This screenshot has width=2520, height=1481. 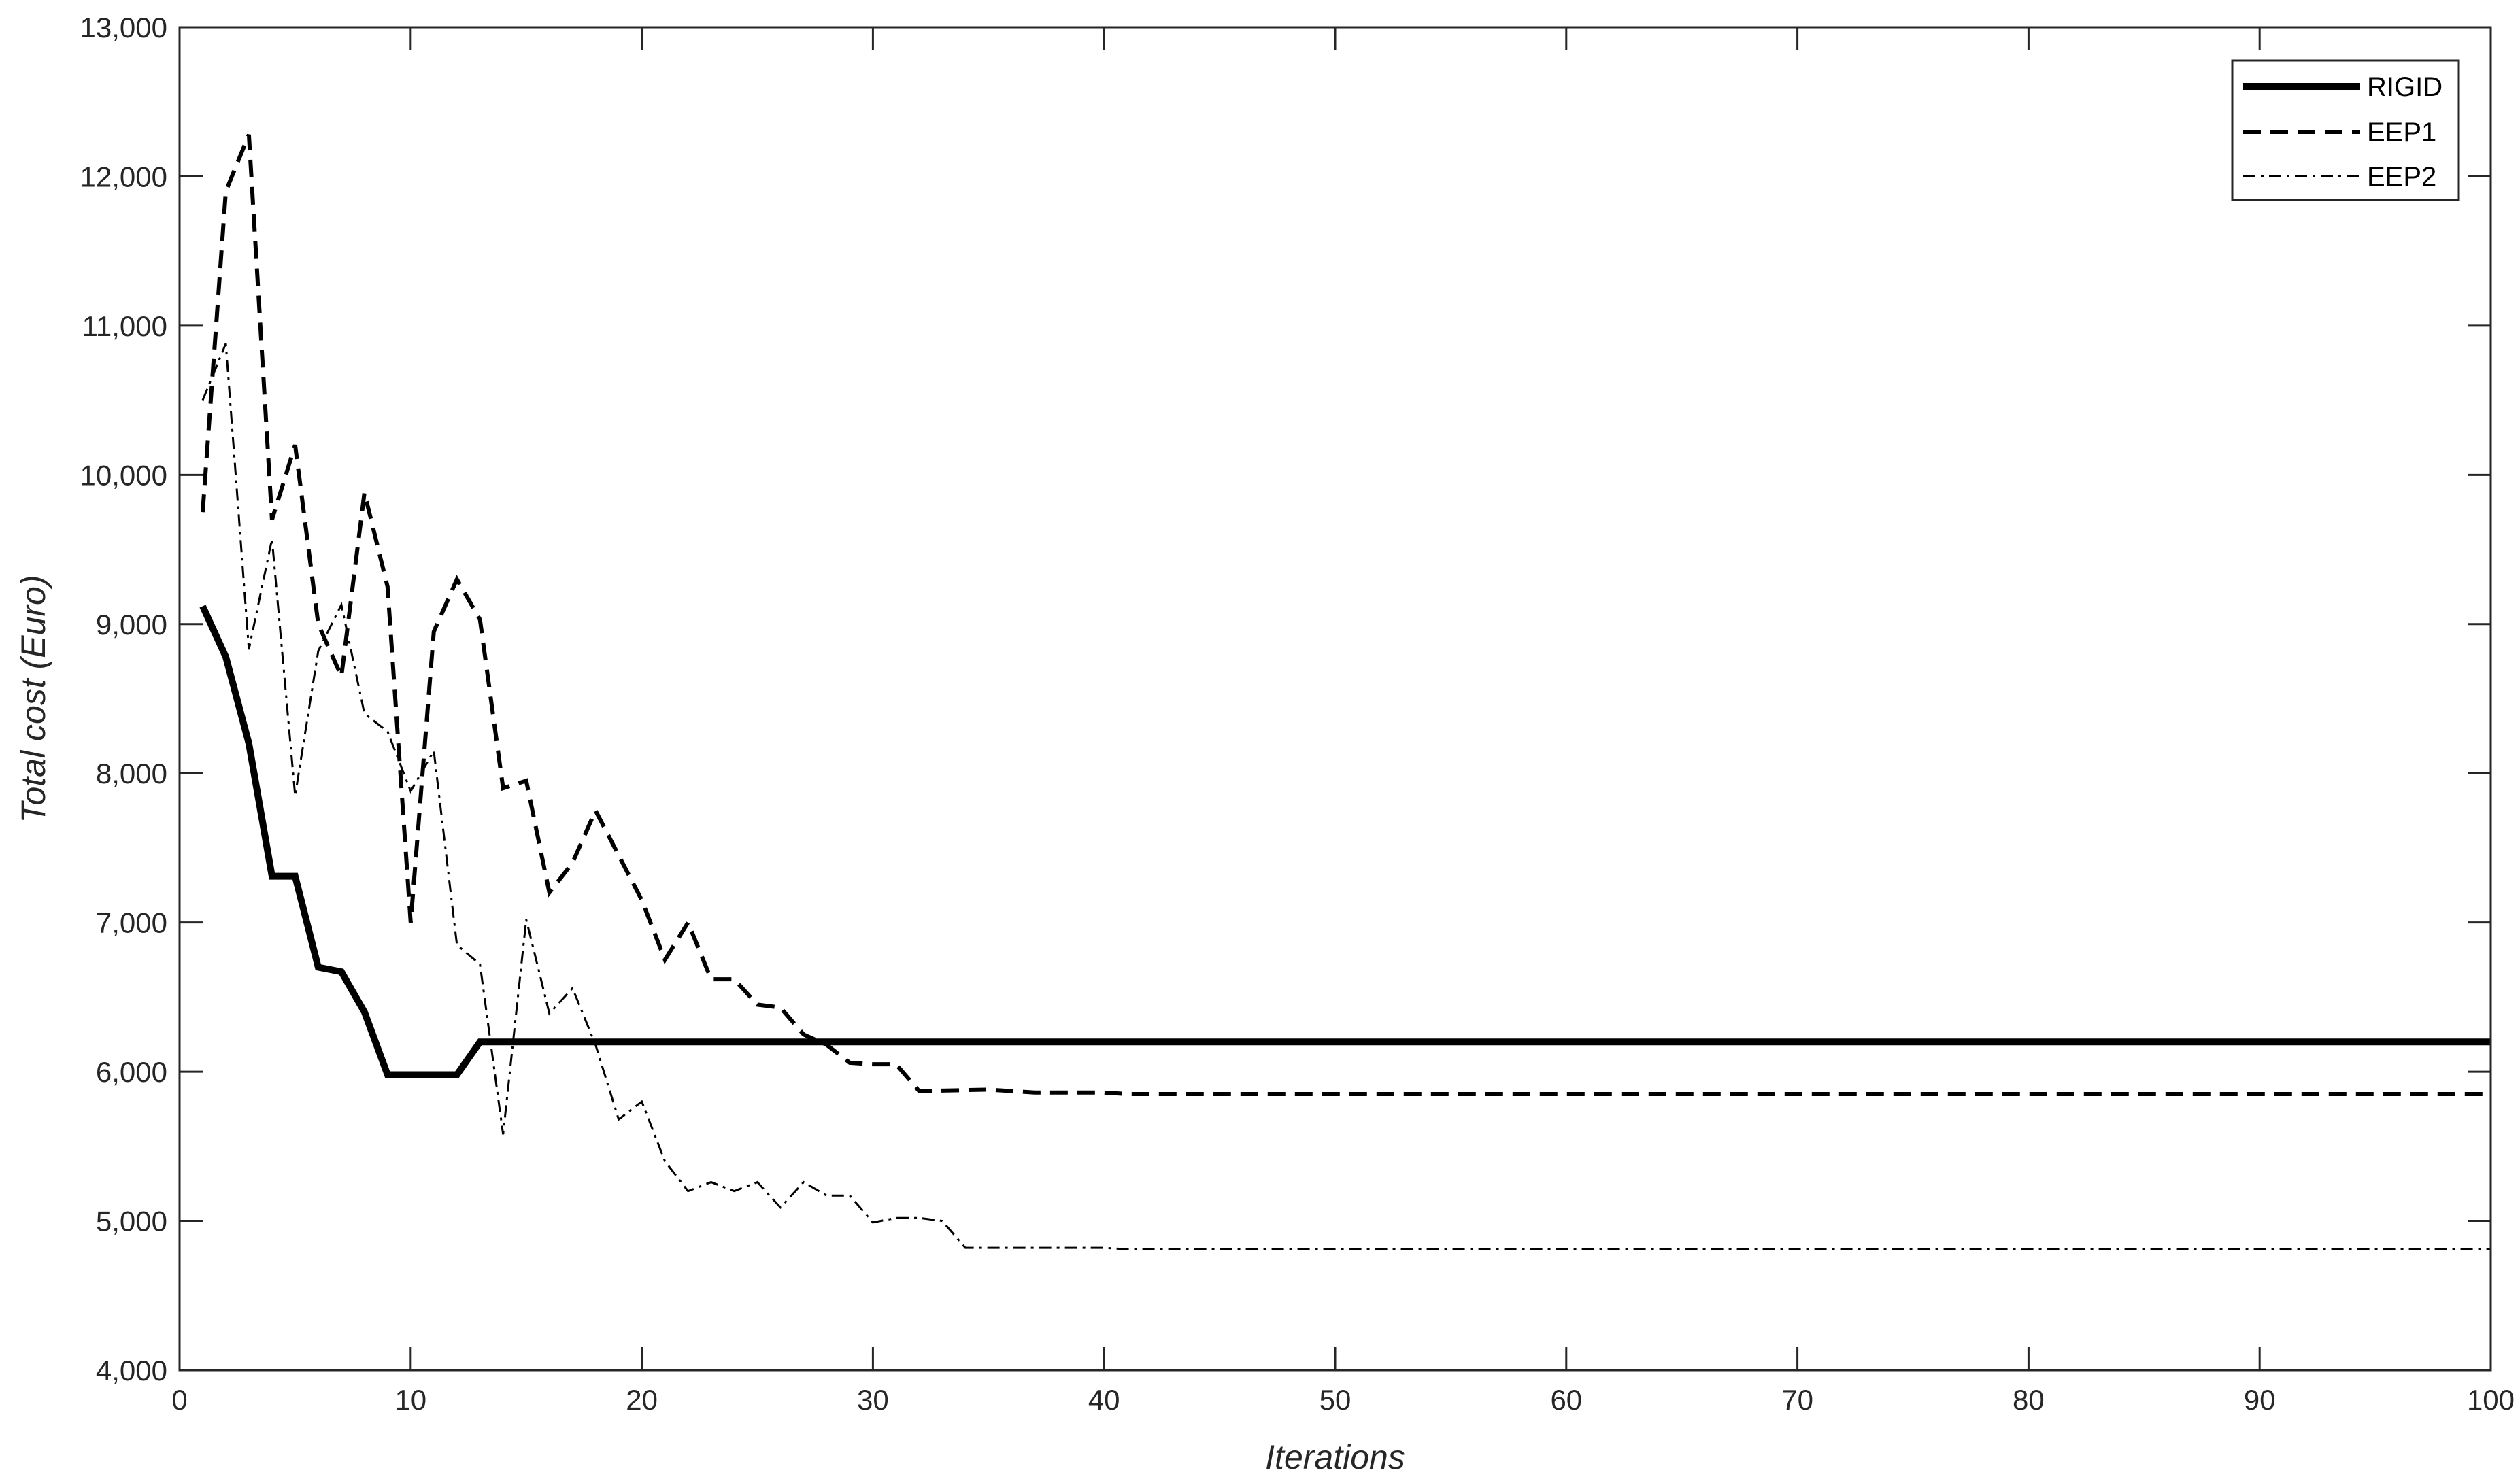 I want to click on x-tick-label: 0, so click(x=179, y=1400).